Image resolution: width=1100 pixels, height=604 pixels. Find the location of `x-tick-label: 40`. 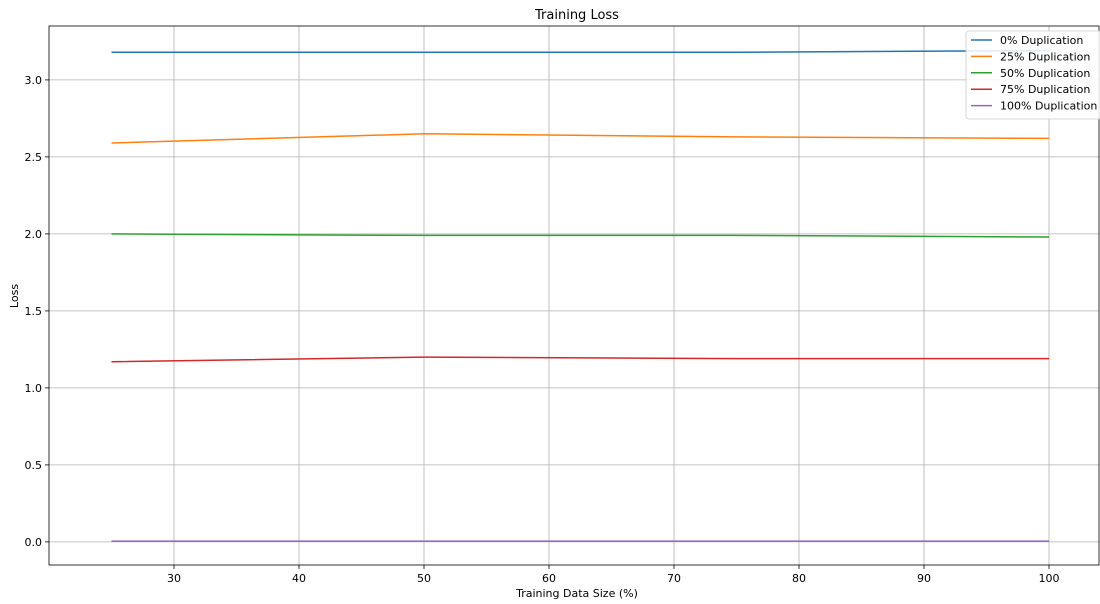

x-tick-label: 40 is located at coordinates (299, 578).